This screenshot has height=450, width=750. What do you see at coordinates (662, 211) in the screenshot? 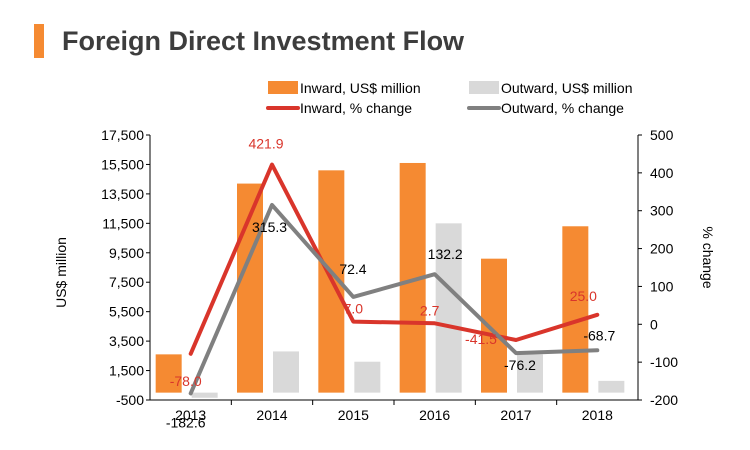
I see `y-right-tick-label: 300` at bounding box center [662, 211].